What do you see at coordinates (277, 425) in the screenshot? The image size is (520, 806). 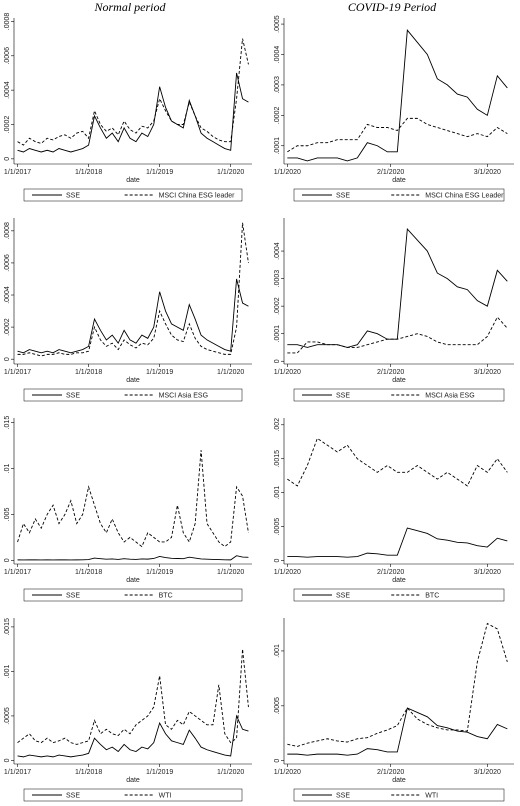 I see `y-tick-label: .002` at bounding box center [277, 425].